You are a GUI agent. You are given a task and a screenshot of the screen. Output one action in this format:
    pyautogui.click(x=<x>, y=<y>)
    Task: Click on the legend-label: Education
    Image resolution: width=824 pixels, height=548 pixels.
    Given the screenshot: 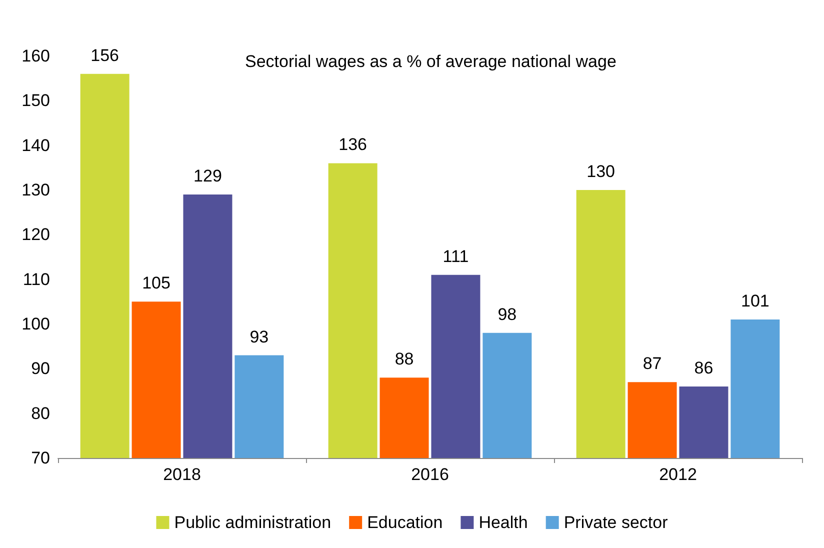 What is the action you would take?
    pyautogui.click(x=405, y=522)
    